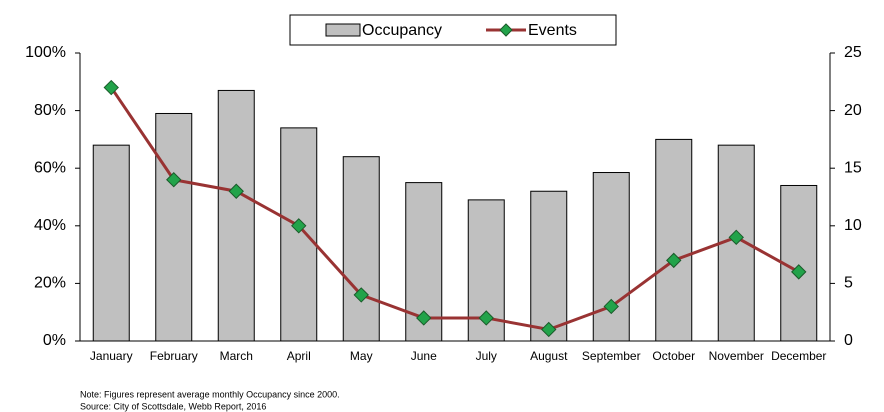  I want to click on x-tick-label: June, so click(424, 356).